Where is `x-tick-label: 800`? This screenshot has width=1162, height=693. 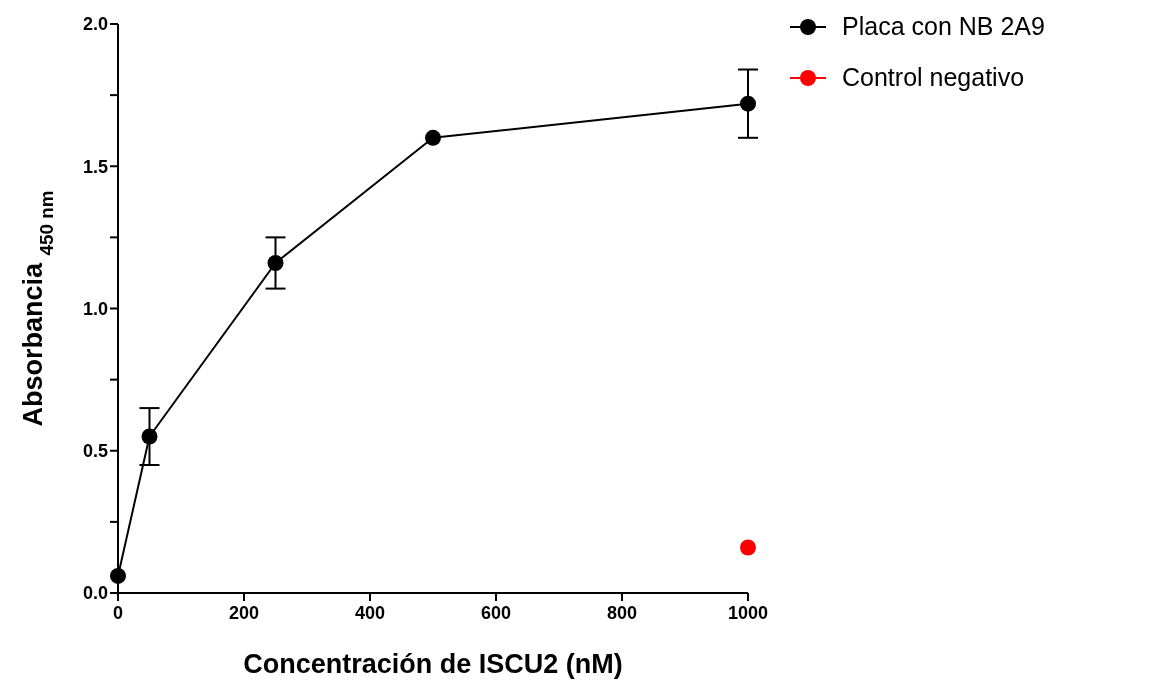 x-tick-label: 800 is located at coordinates (622, 613).